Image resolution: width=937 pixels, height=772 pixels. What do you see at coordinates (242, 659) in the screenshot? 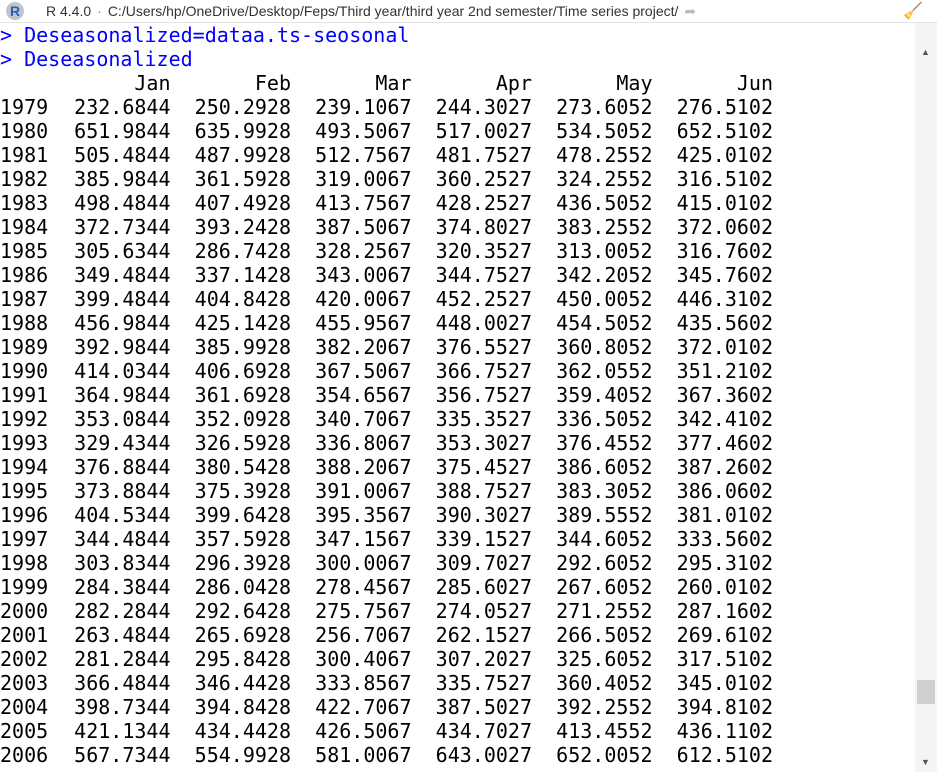
I see `cell-value: 295.8428` at bounding box center [242, 659].